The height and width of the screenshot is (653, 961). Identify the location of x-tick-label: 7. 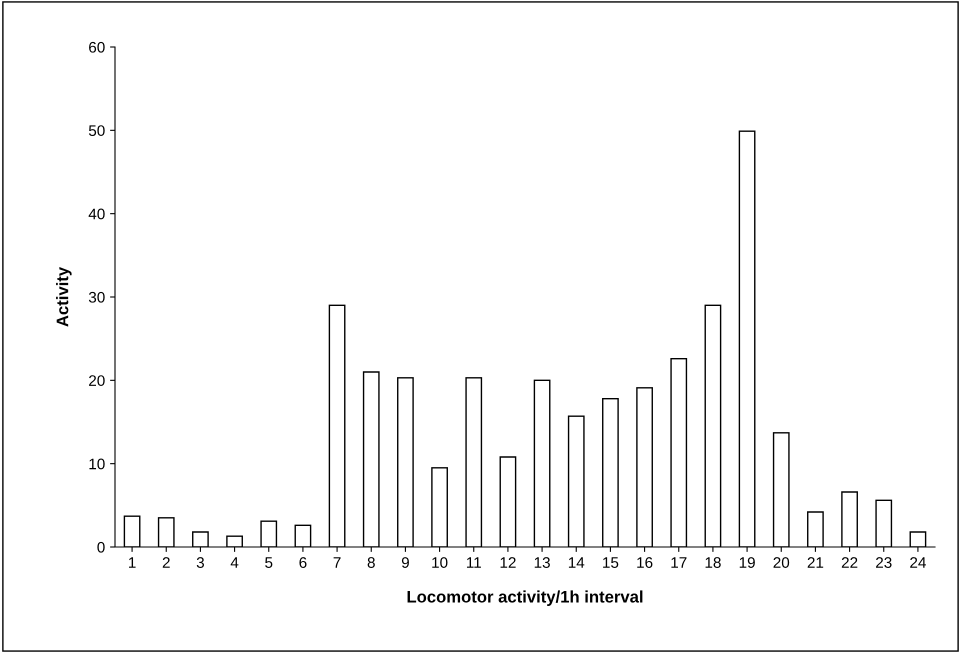
(337, 562).